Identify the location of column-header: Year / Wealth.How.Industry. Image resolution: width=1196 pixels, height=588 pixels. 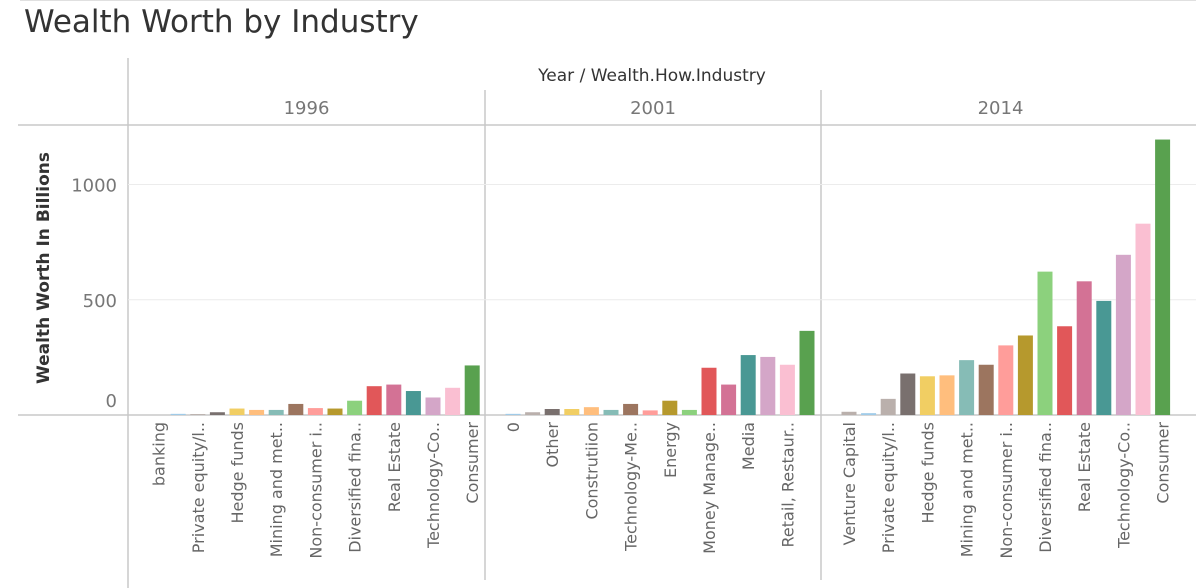
(651, 76).